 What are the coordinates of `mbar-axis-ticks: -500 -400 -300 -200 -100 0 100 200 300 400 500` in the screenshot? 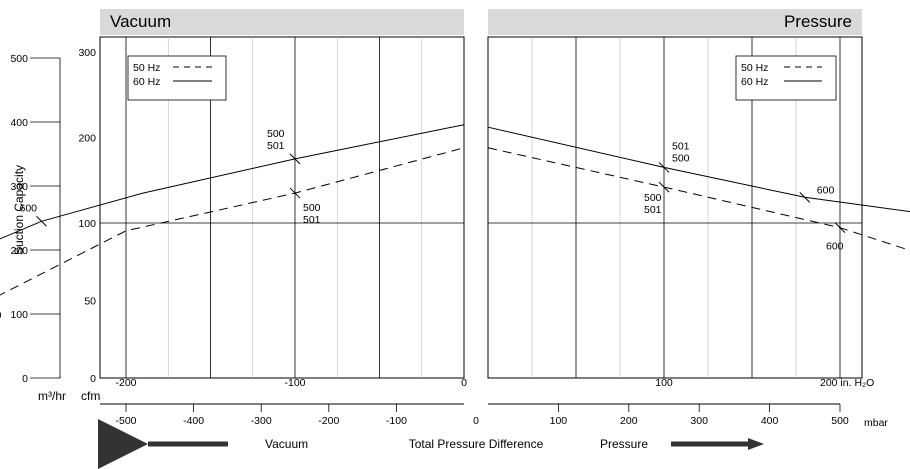 It's located at (482, 415).